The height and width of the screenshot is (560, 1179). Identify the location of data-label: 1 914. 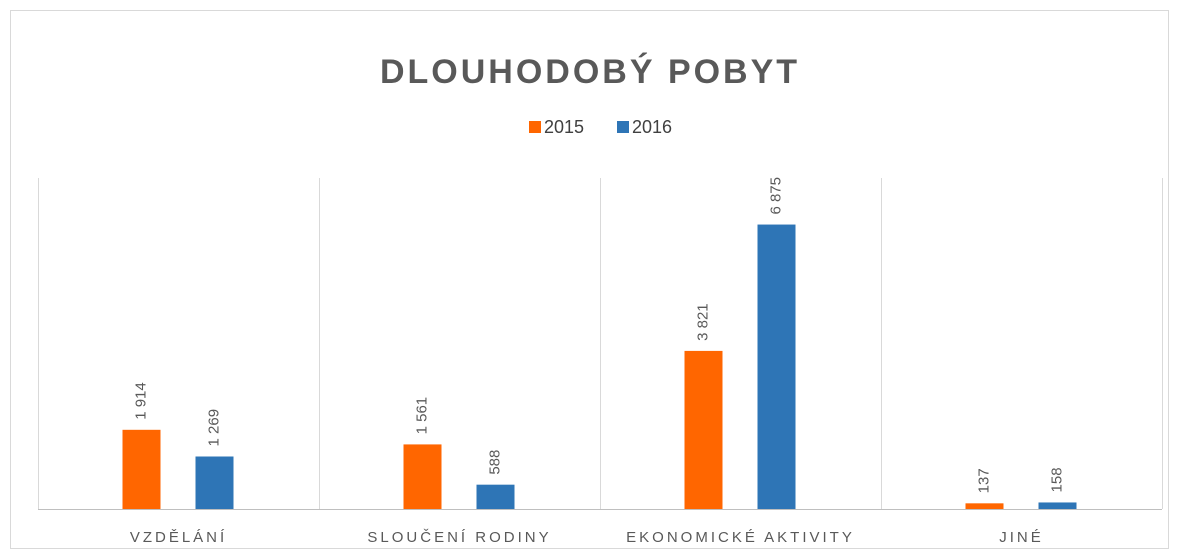
(140, 401).